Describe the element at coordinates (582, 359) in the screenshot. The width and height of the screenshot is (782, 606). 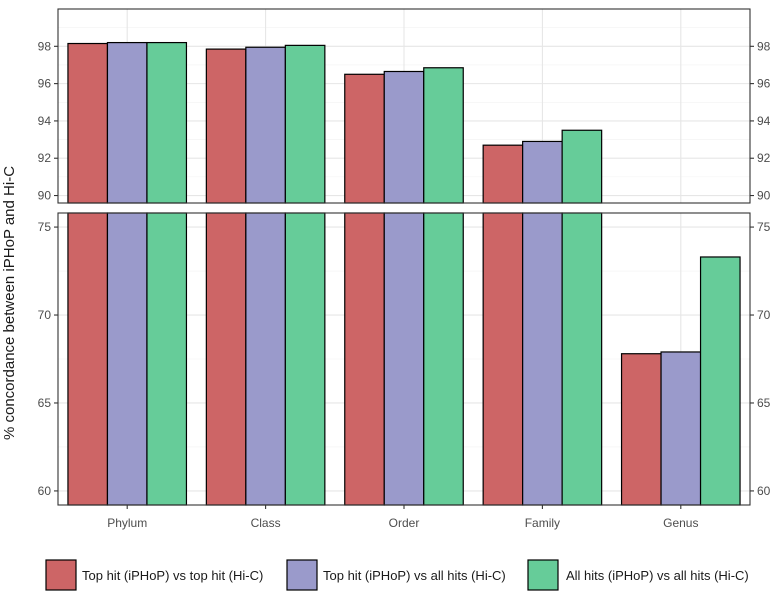
I see `bar-family-series-3-lower` at that location.